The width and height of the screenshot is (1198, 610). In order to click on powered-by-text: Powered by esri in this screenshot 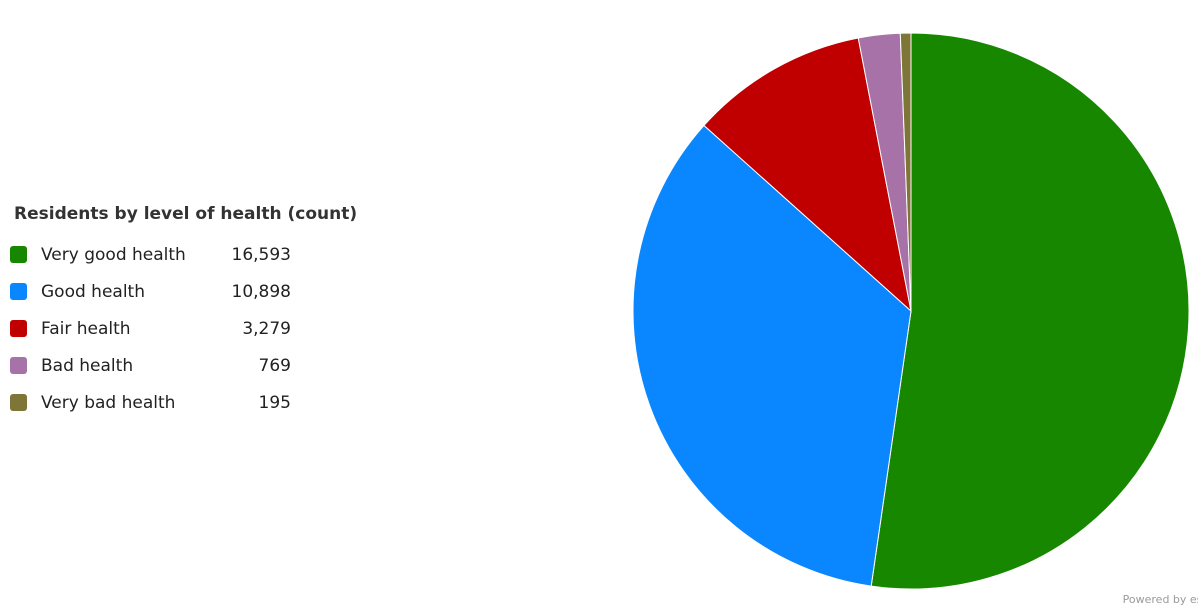, I will do `click(1160, 599)`.